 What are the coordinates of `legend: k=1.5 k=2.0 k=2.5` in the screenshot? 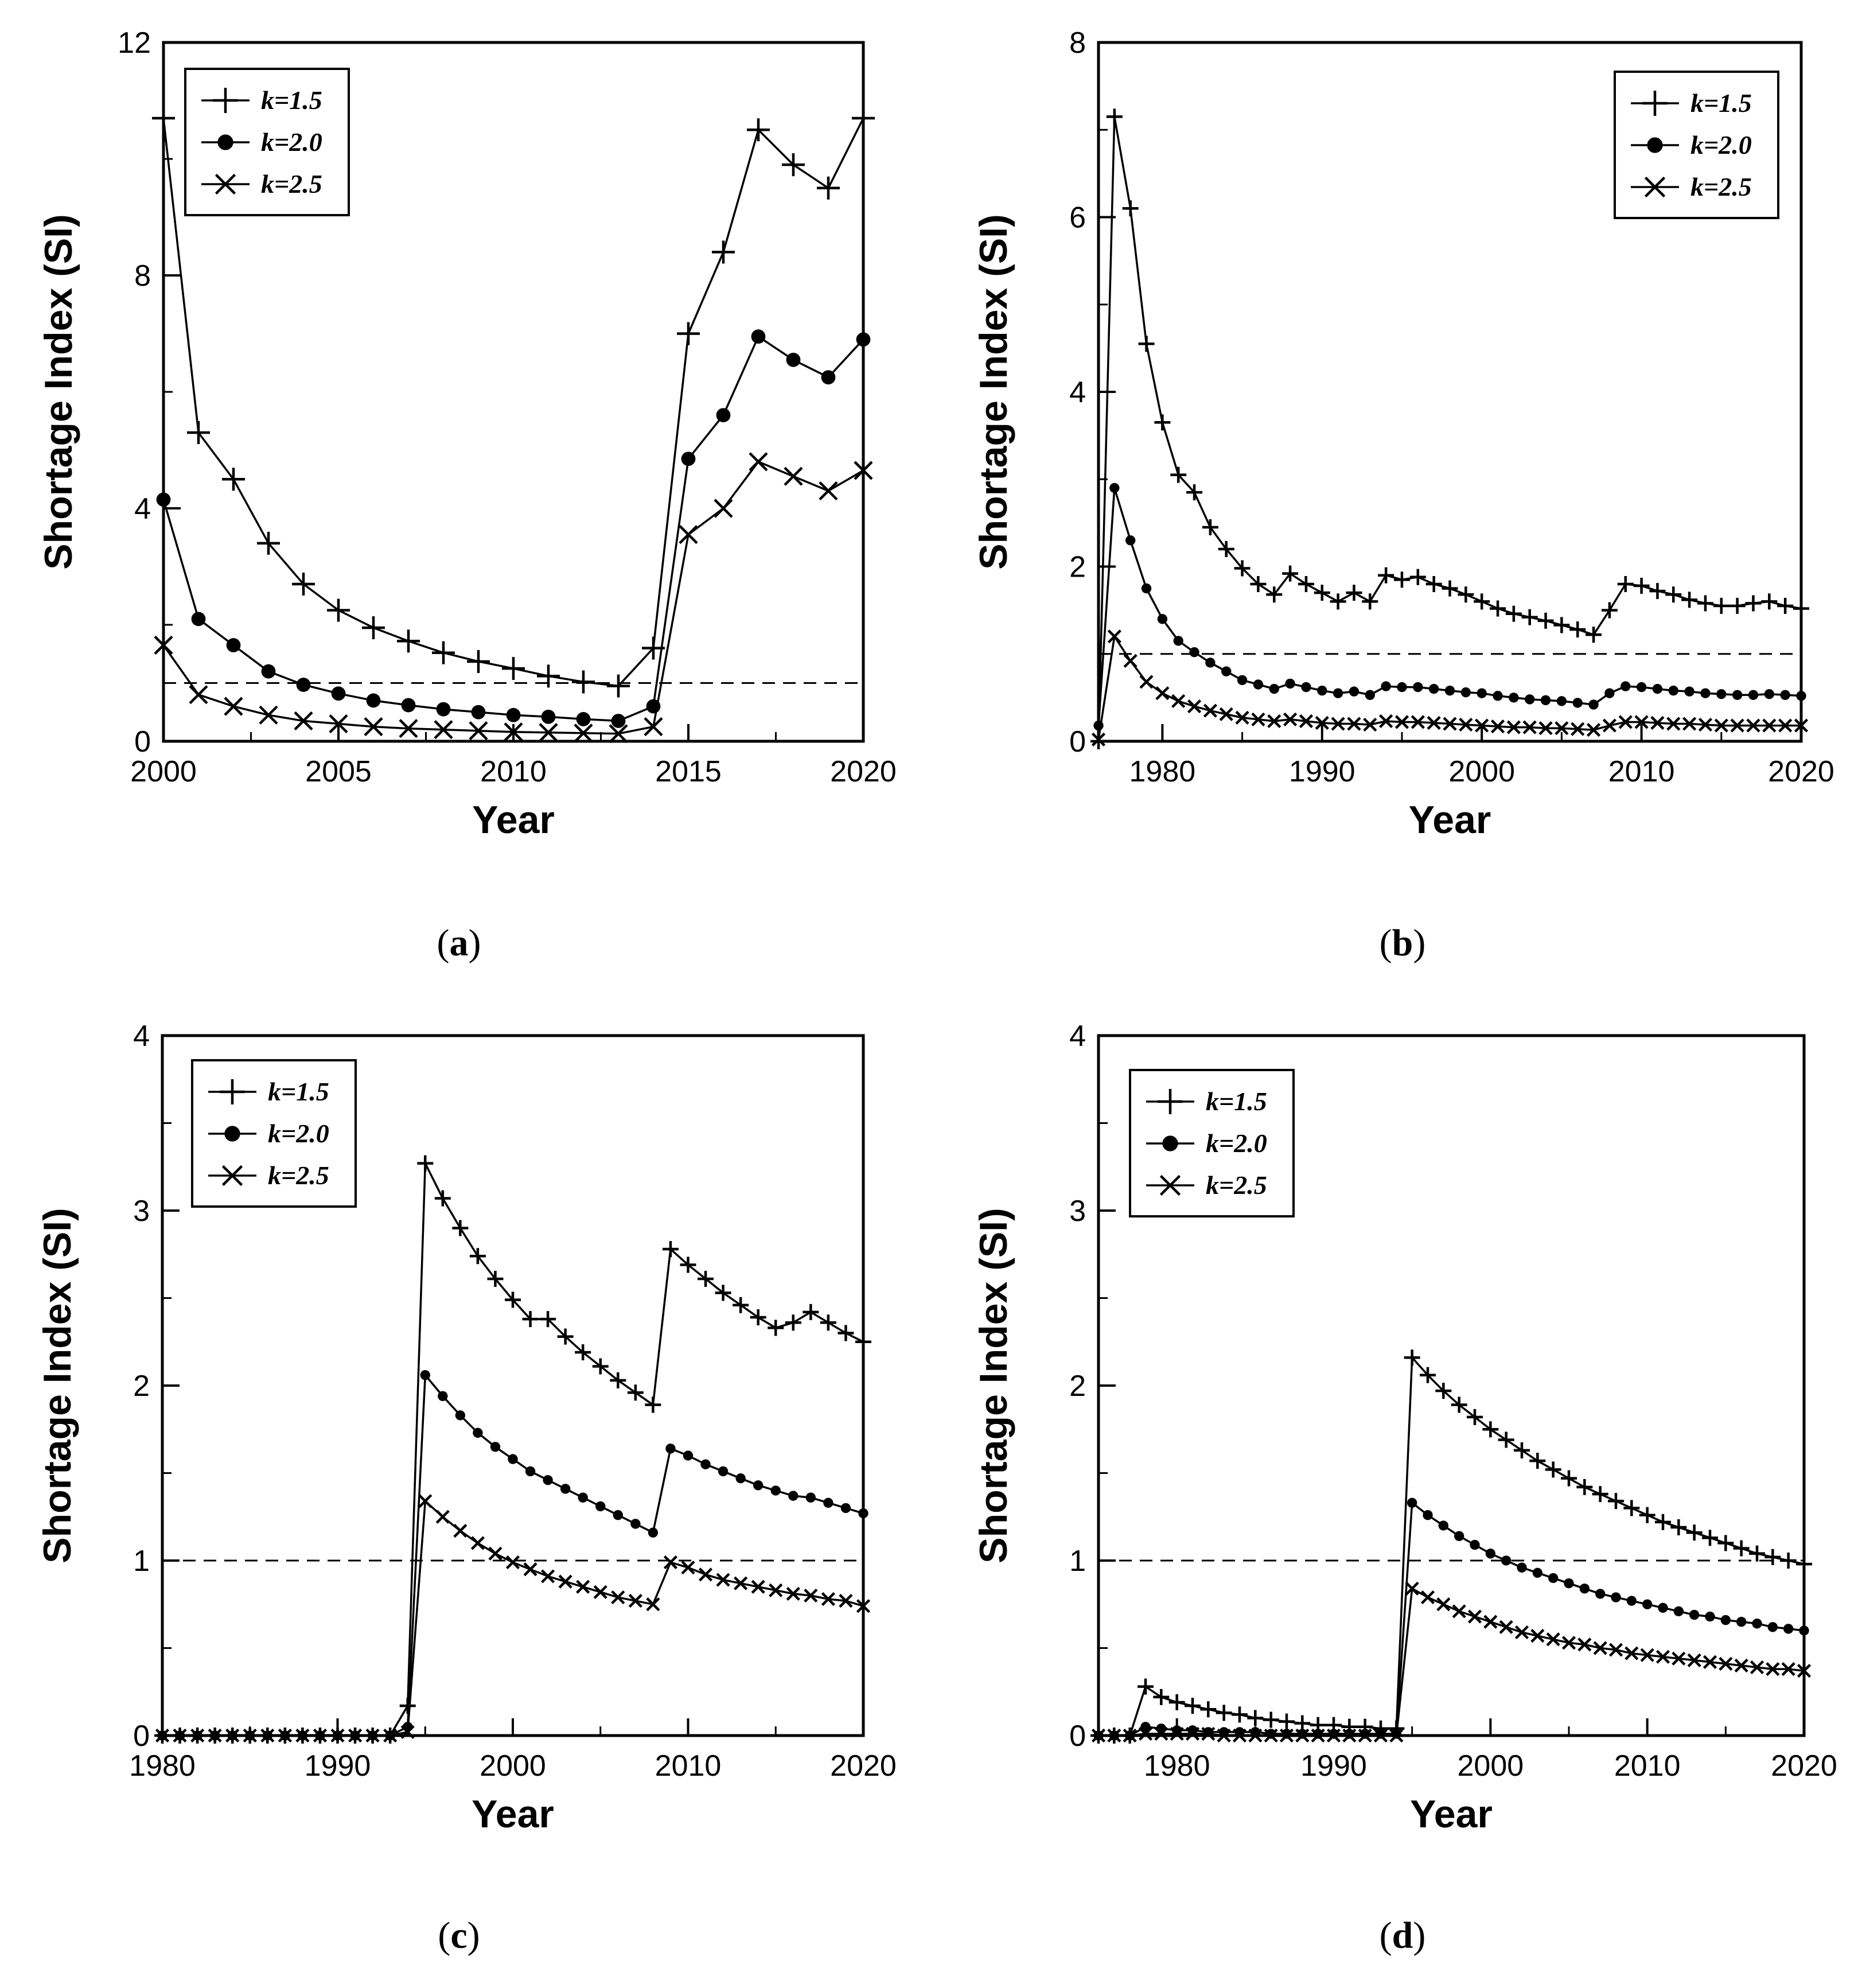 It's located at (1212, 1143).